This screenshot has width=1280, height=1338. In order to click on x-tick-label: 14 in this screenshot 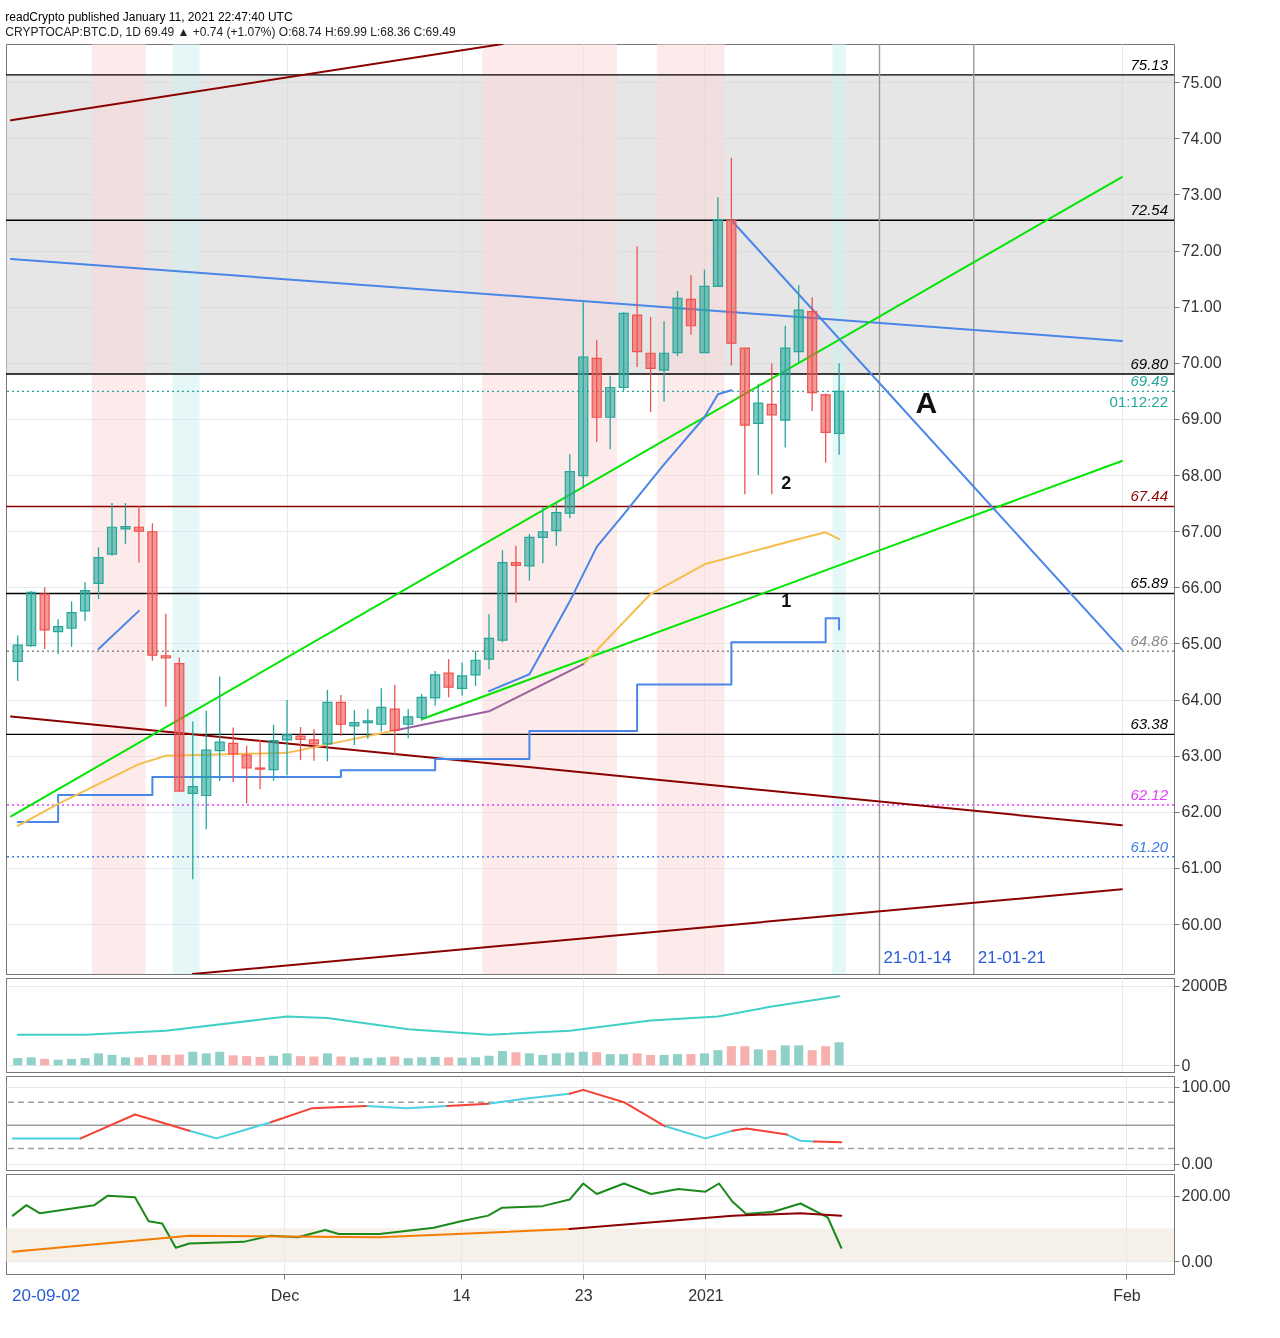, I will do `click(461, 1295)`.